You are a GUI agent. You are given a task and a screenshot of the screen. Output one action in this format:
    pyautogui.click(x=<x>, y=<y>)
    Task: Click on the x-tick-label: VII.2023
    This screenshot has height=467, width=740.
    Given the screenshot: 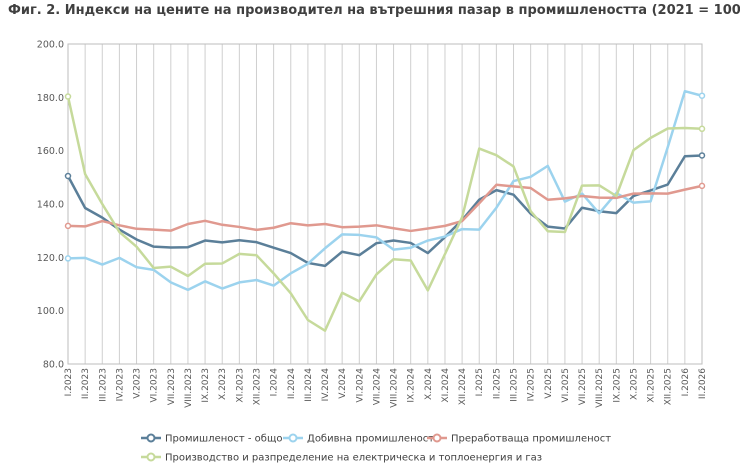 What is the action you would take?
    pyautogui.click(x=172, y=386)
    